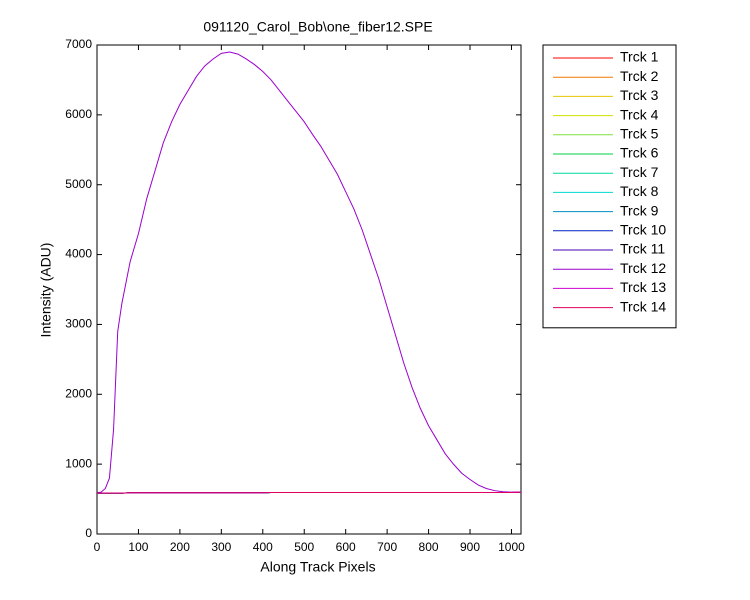 The width and height of the screenshot is (750, 600). What do you see at coordinates (511, 547) in the screenshot?
I see `x-tick-label: 1000` at bounding box center [511, 547].